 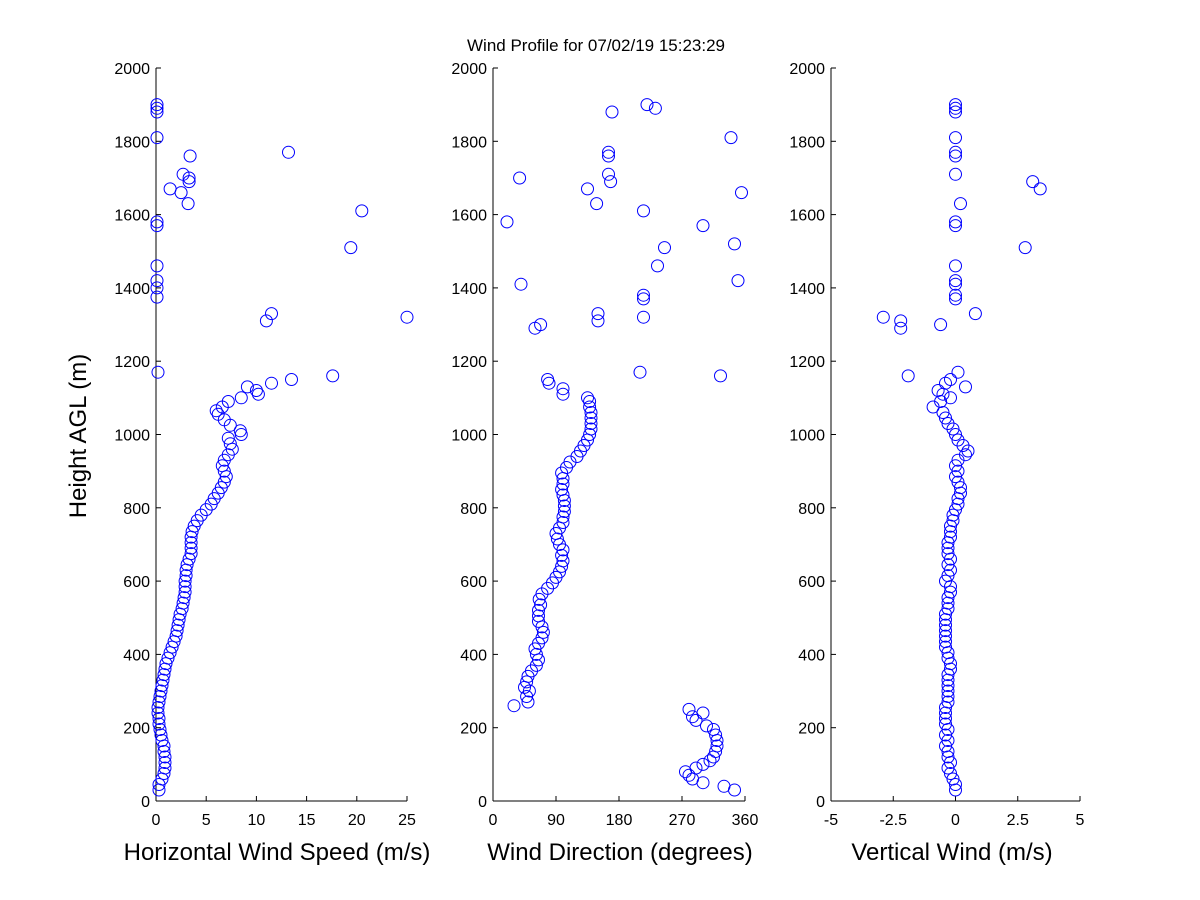 What do you see at coordinates (807, 142) in the screenshot?
I see `y-tick-label: 1800` at bounding box center [807, 142].